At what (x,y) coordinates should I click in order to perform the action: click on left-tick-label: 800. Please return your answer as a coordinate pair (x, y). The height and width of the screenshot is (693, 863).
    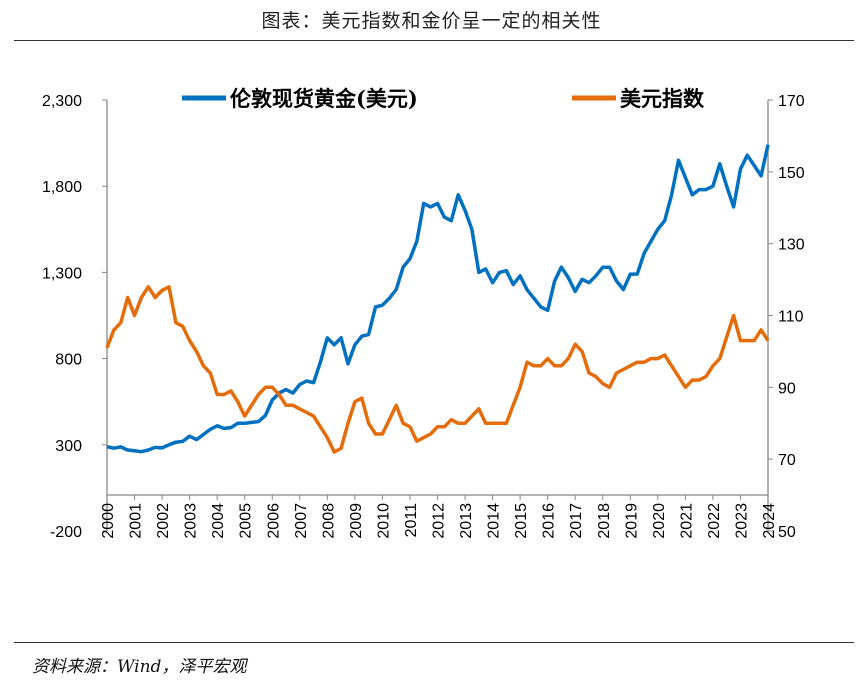
    Looking at the image, I should click on (68, 360).